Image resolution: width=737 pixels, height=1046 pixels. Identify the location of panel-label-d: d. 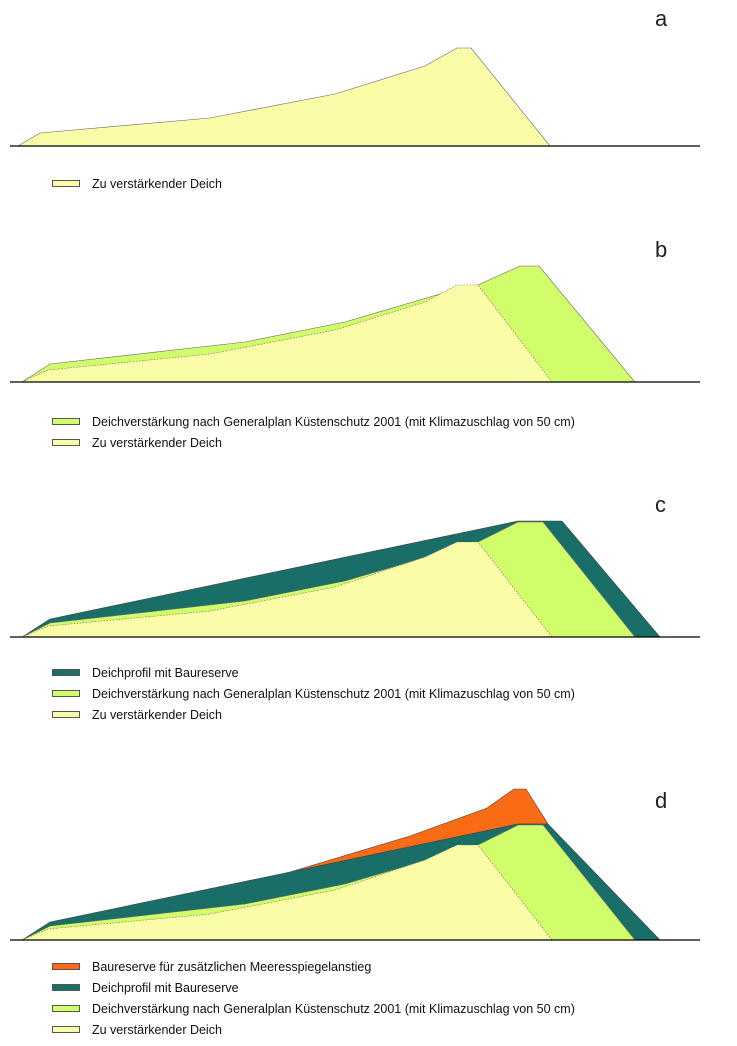
(661, 800).